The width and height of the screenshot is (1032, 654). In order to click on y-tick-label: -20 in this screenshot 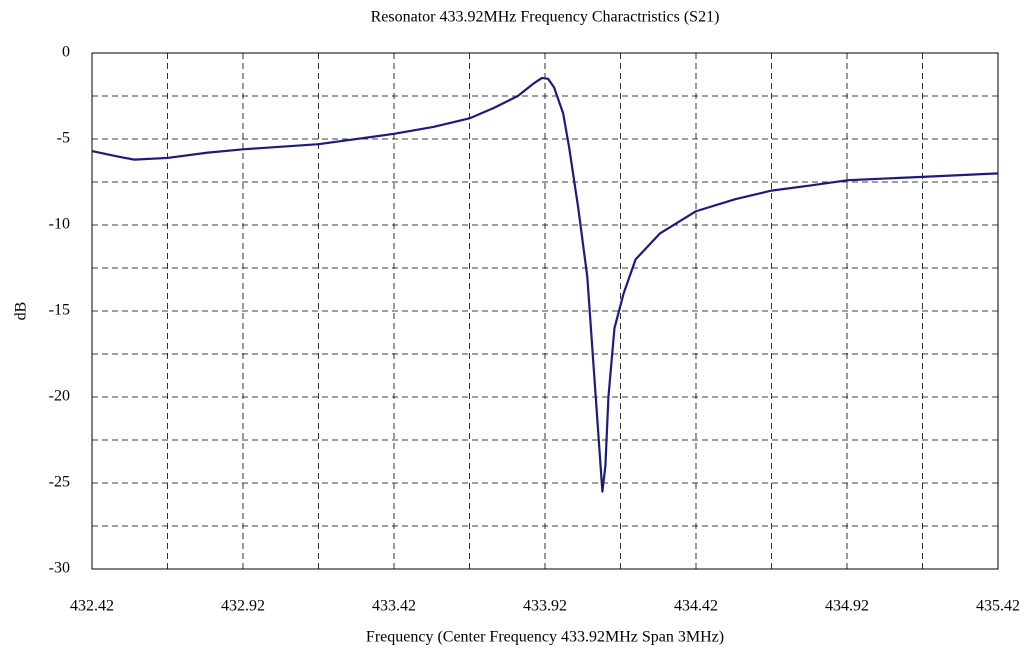, I will do `click(59, 396)`.